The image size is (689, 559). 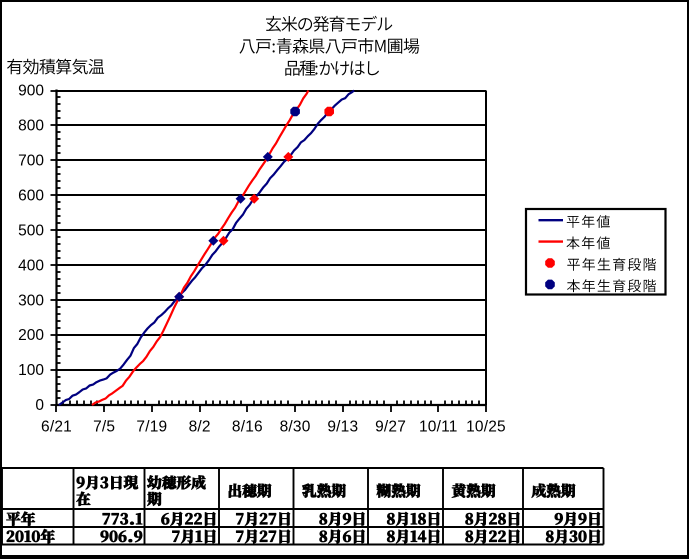 What do you see at coordinates (31, 126) in the screenshot?
I see `svg-text: 800` at bounding box center [31, 126].